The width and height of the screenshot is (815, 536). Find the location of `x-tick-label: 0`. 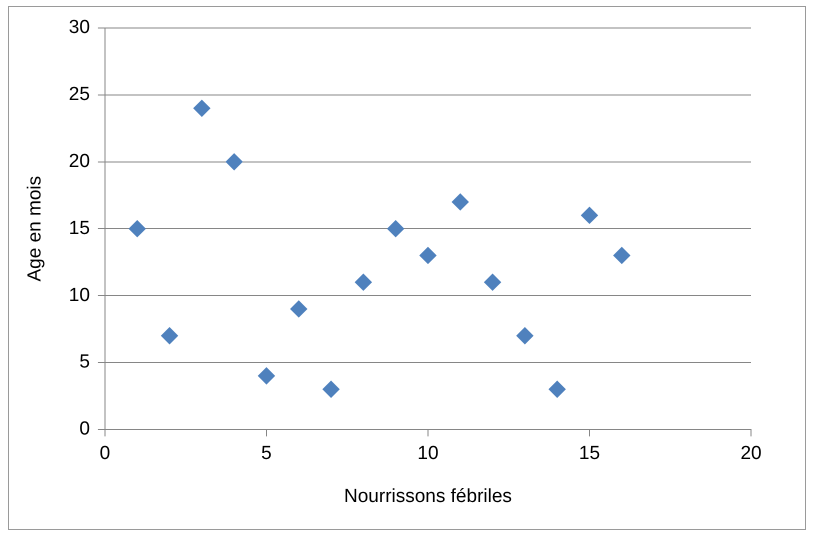

x-tick-label: 0 is located at coordinates (105, 453).